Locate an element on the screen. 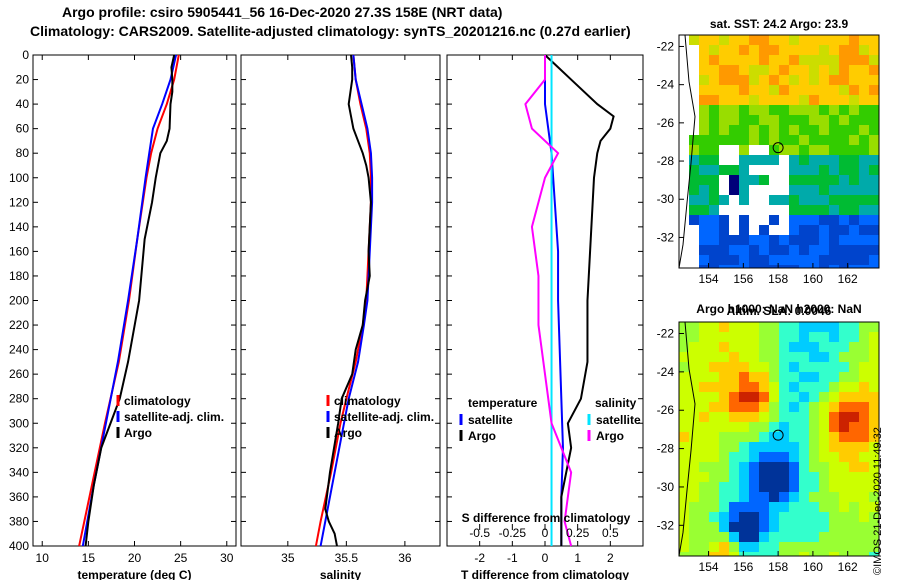  x-tick-label: 10 is located at coordinates (43, 558).